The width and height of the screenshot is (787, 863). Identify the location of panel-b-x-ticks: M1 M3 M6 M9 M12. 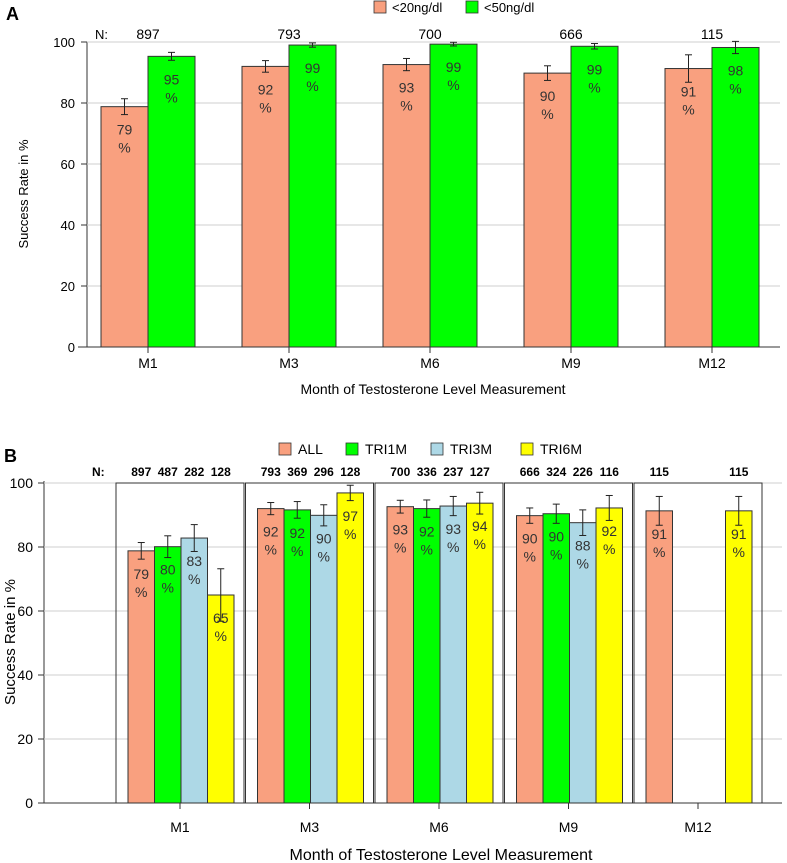
(441, 819).